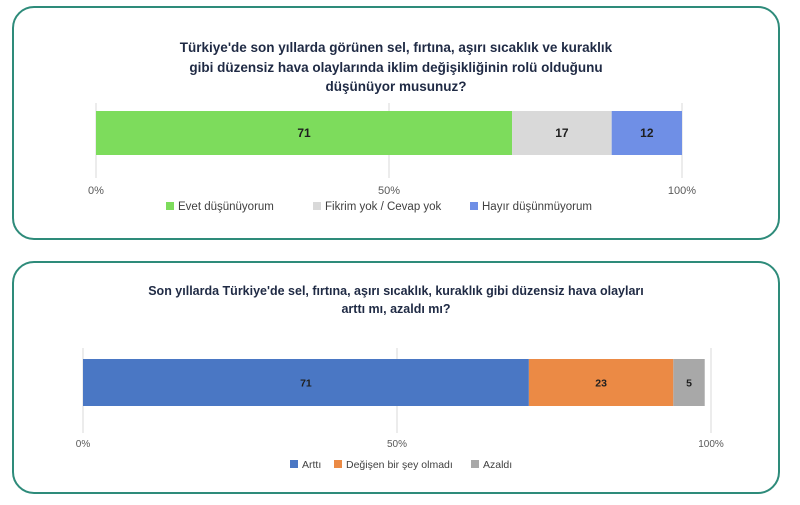 The image size is (800, 505). I want to click on chart-title-line: arttı mı, azaldı mı?, so click(395, 309).